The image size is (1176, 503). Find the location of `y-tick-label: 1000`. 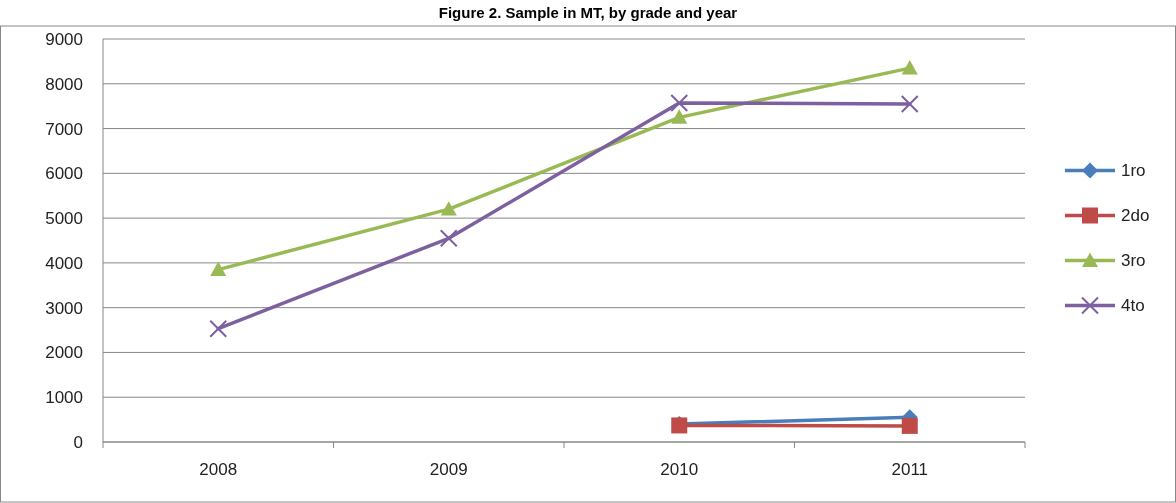

y-tick-label: 1000 is located at coordinates (64, 398).